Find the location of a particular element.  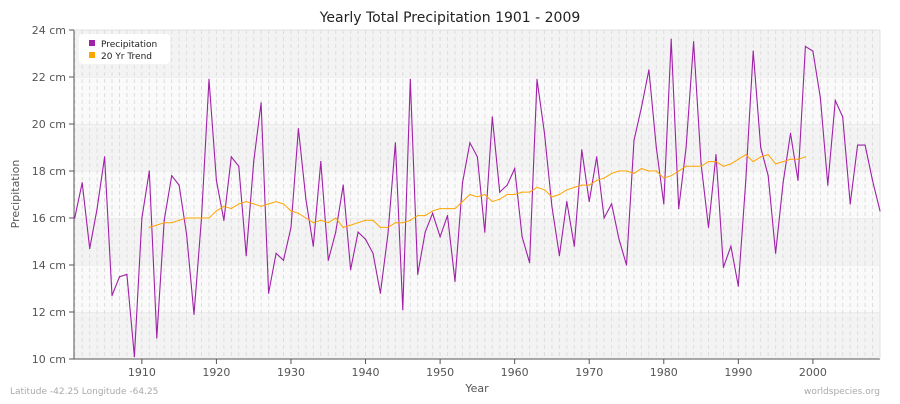

legend-swatch-trend is located at coordinates (92, 55).